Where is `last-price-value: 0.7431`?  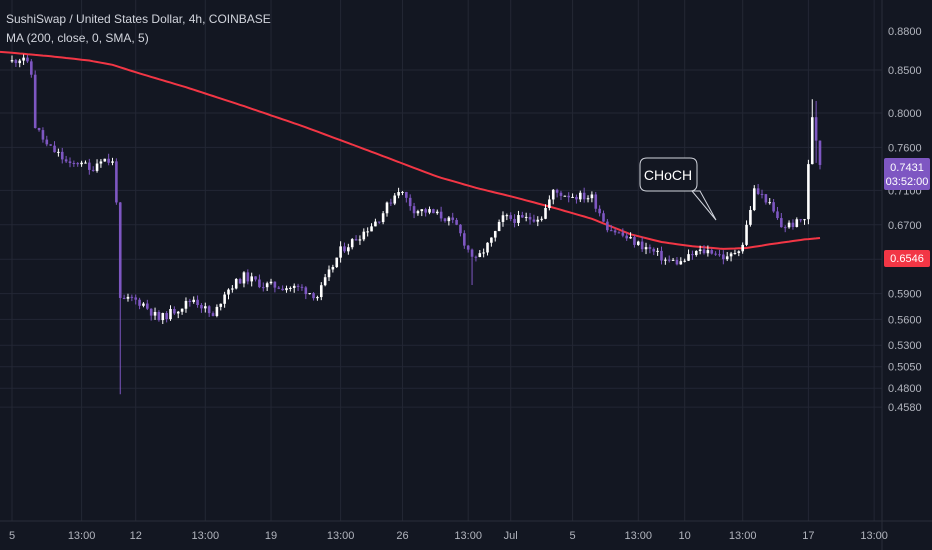 last-price-value: 0.7431 is located at coordinates (907, 168).